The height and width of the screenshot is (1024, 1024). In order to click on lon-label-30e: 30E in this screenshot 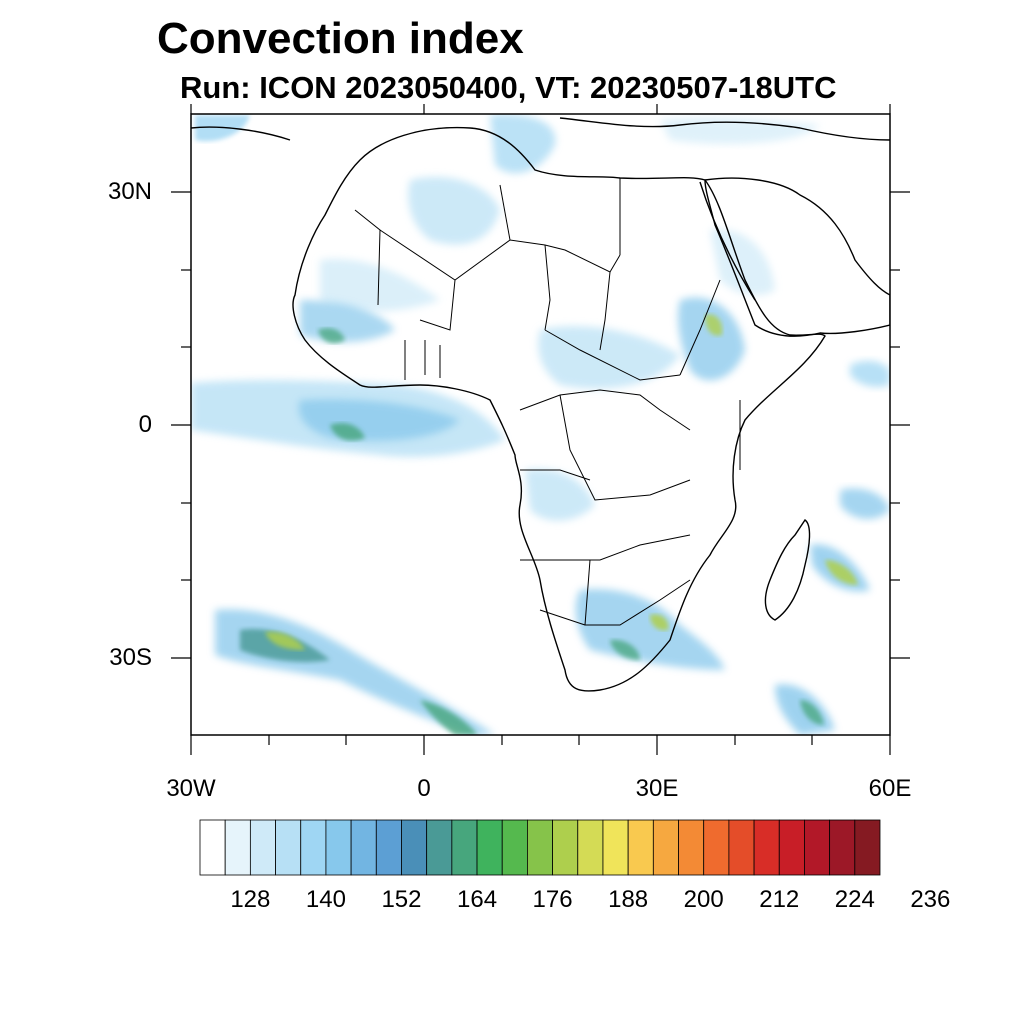, I will do `click(657, 788)`.